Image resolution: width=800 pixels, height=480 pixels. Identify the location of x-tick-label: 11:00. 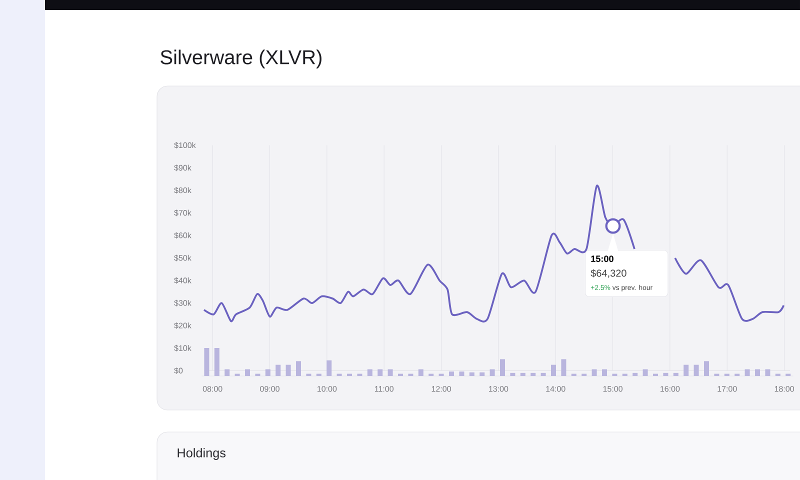
(384, 389).